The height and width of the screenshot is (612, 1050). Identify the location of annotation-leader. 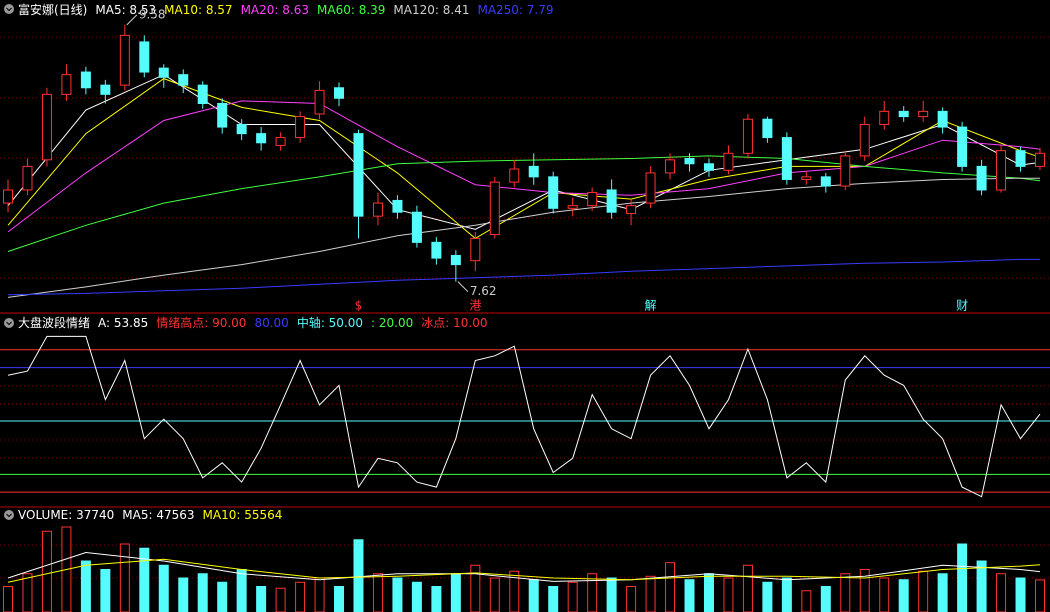
(132, 20).